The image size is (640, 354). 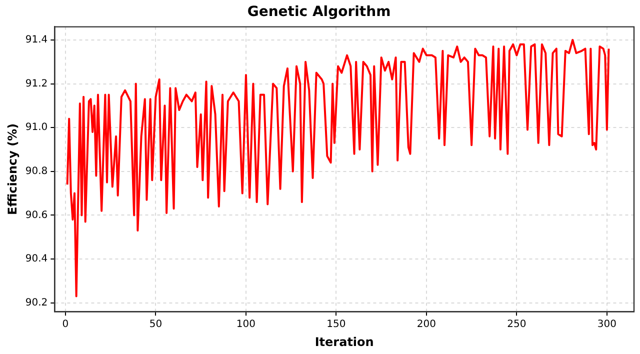 I want to click on x-tick-label: 150, so click(x=336, y=324).